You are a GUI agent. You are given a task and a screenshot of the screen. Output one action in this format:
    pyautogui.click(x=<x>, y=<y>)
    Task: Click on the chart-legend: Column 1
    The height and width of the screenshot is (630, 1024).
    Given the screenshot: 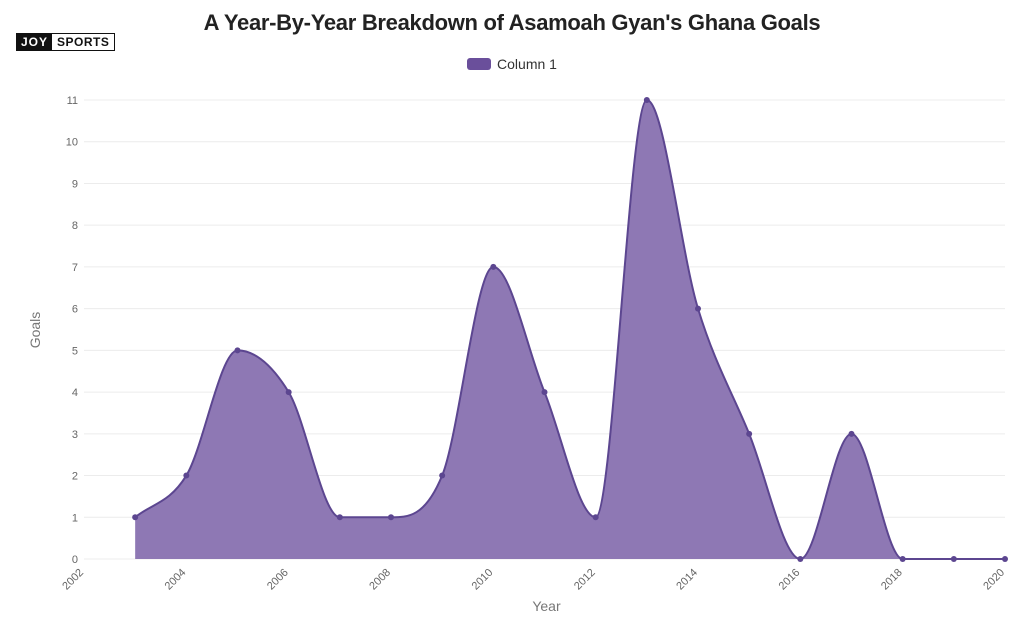 What is the action you would take?
    pyautogui.click(x=512, y=64)
    